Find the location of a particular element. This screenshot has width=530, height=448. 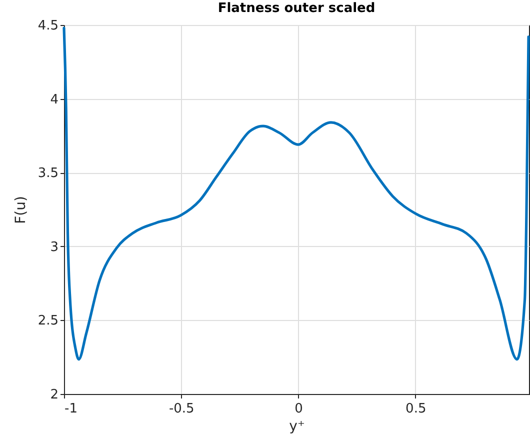

y-tick-label: 3 is located at coordinates (54, 247).